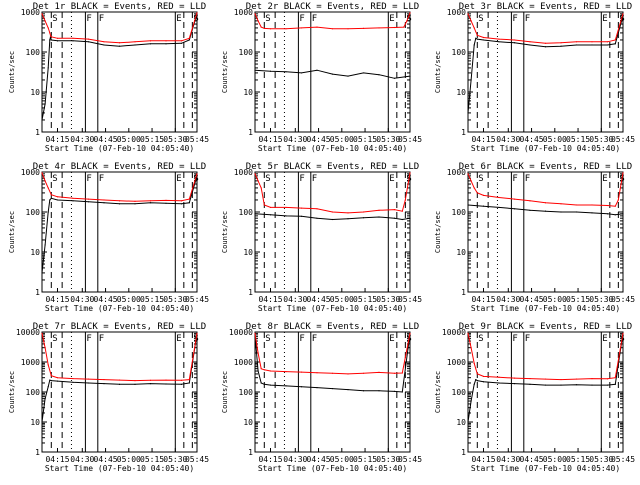  What do you see at coordinates (454, 332) in the screenshot?
I see `y-tick-label: 10000` at bounding box center [454, 332].